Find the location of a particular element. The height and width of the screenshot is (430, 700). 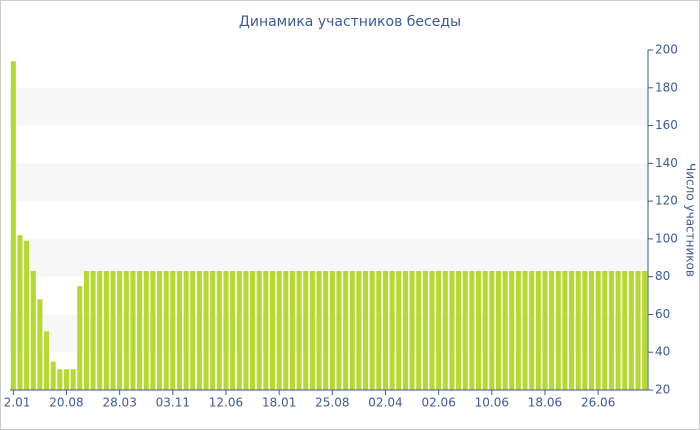

y-tick-label: 200 is located at coordinates (666, 50).